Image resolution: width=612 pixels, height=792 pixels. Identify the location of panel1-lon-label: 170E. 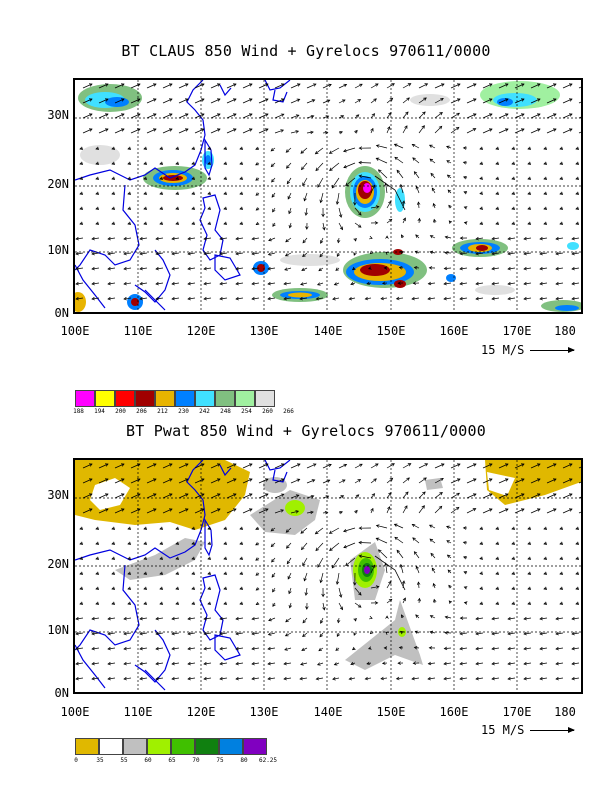
(517, 331).